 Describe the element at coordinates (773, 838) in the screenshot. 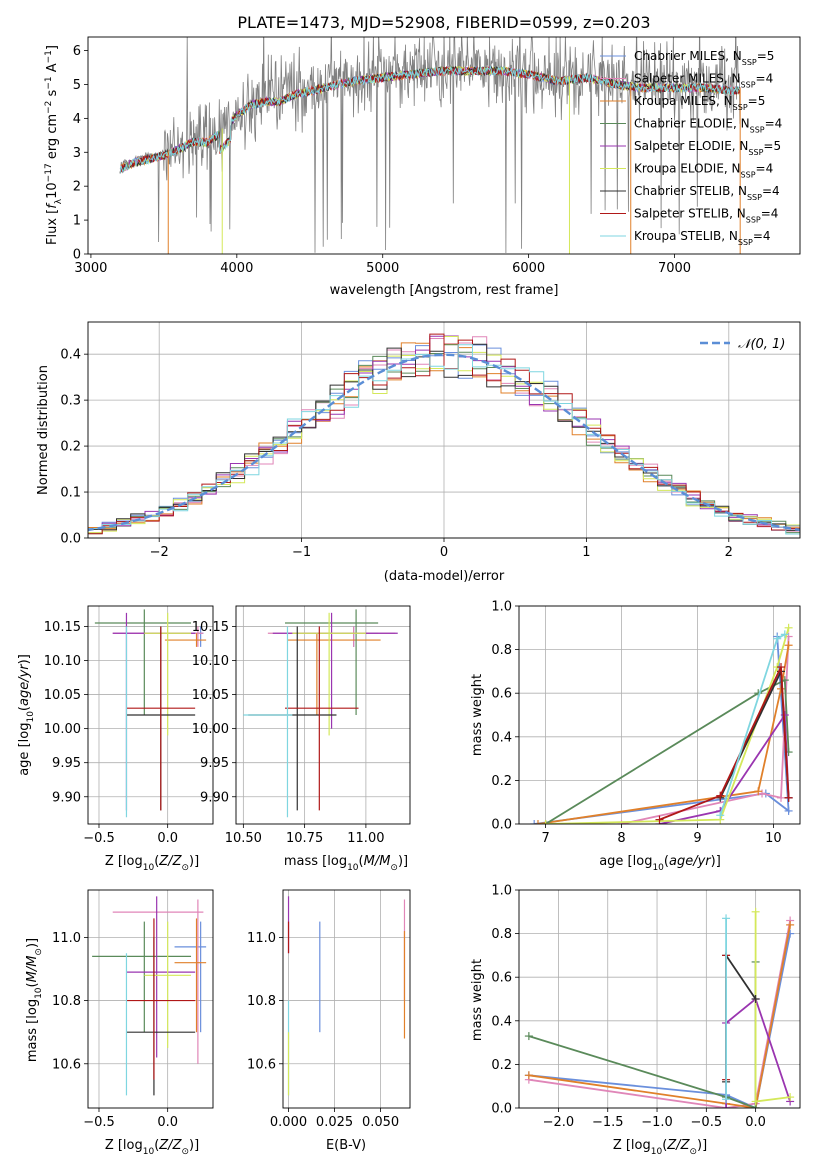

I see `x-tick-label: 10` at that location.